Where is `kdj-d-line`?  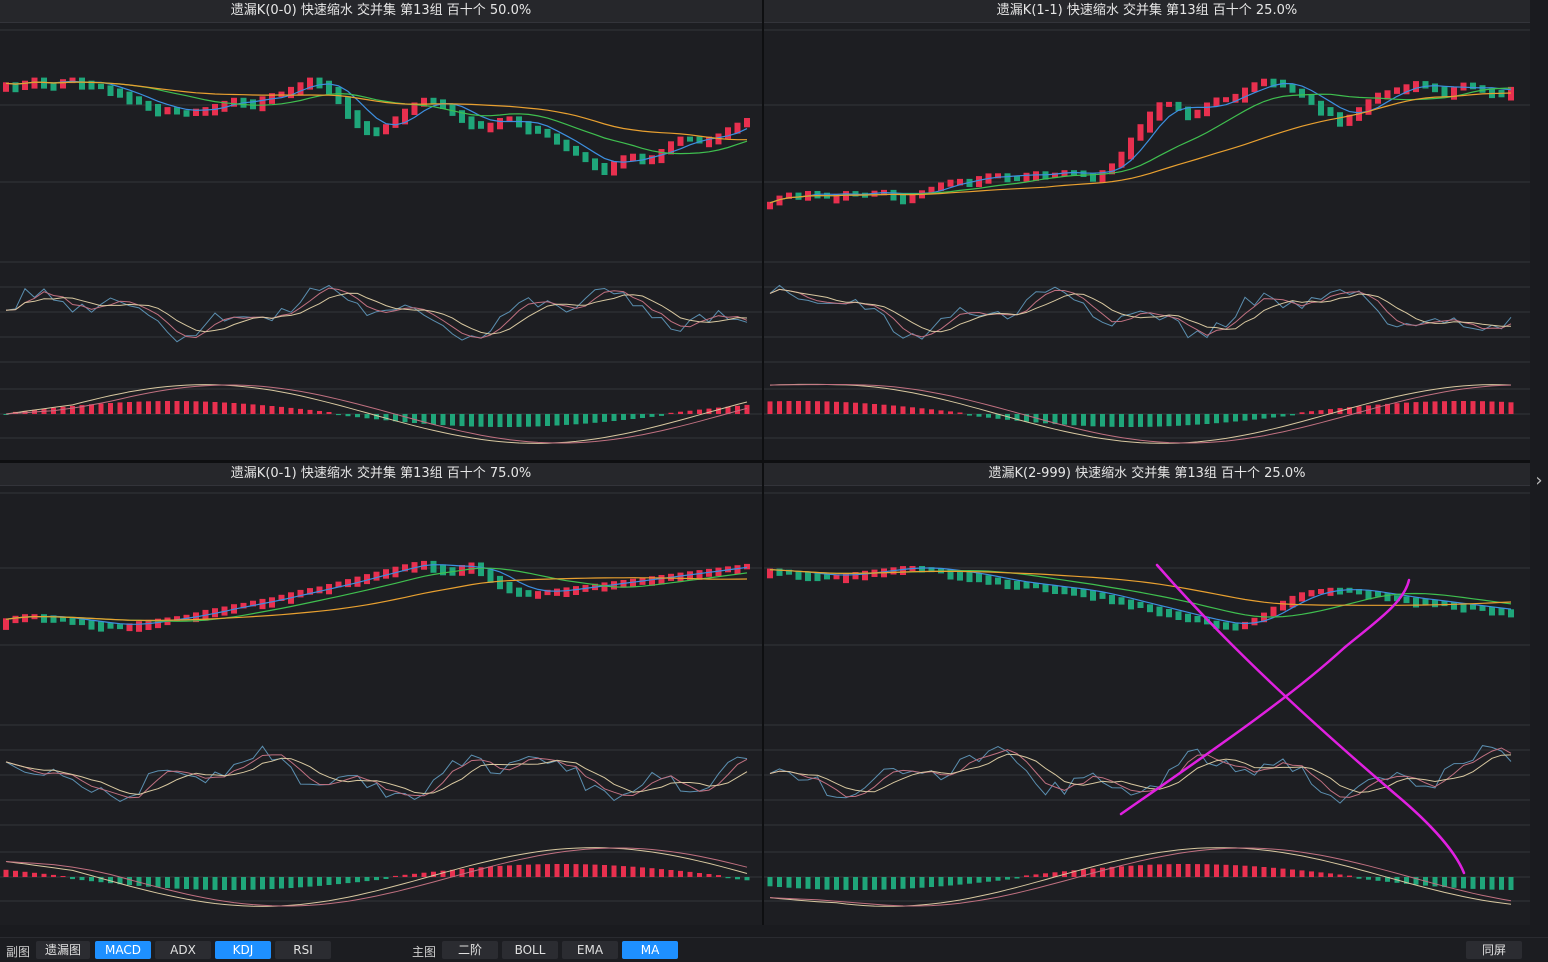
kdj-d-line is located at coordinates (376, 313).